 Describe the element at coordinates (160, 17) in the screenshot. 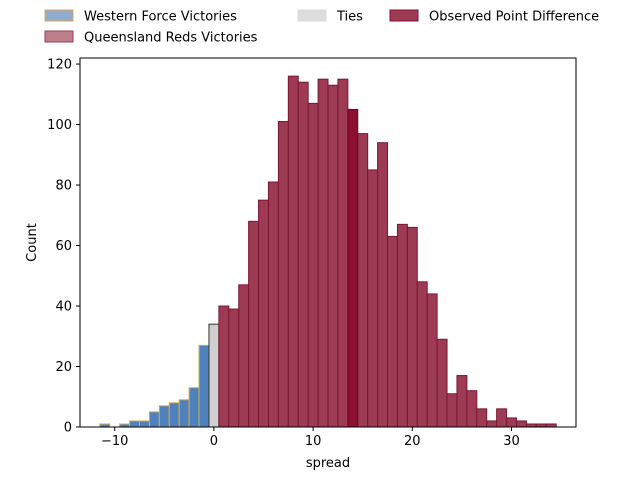

I see `legend-label: Western Force Victories` at that location.